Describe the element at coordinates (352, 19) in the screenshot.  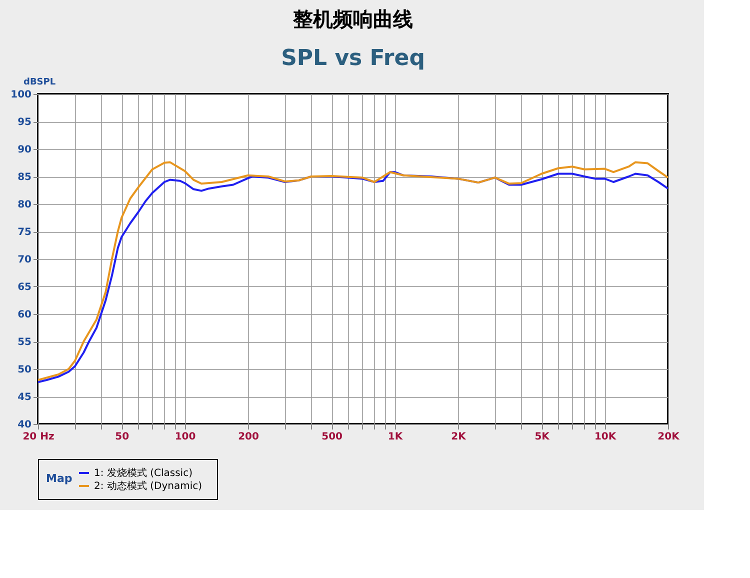
I see `chart-title: 整机频响曲线` at that location.